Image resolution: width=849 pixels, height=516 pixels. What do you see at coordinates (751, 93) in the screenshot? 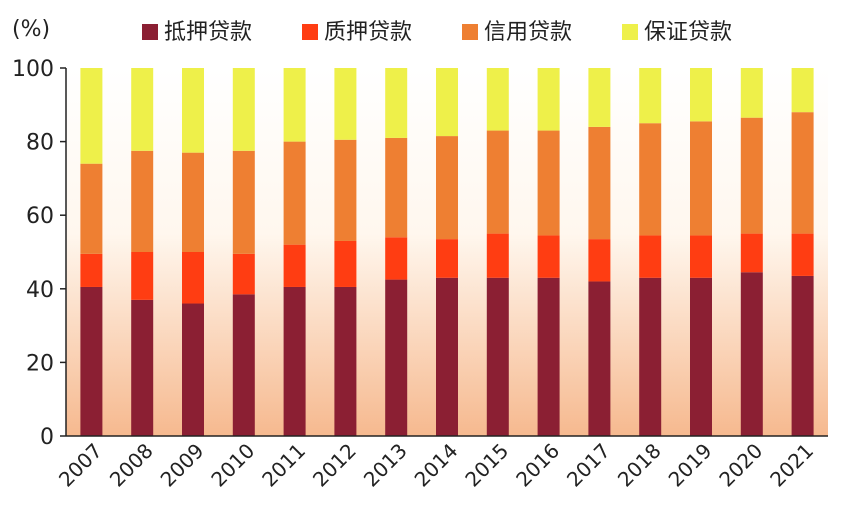
I see `bar-segment-2020-s3` at bounding box center [751, 93].